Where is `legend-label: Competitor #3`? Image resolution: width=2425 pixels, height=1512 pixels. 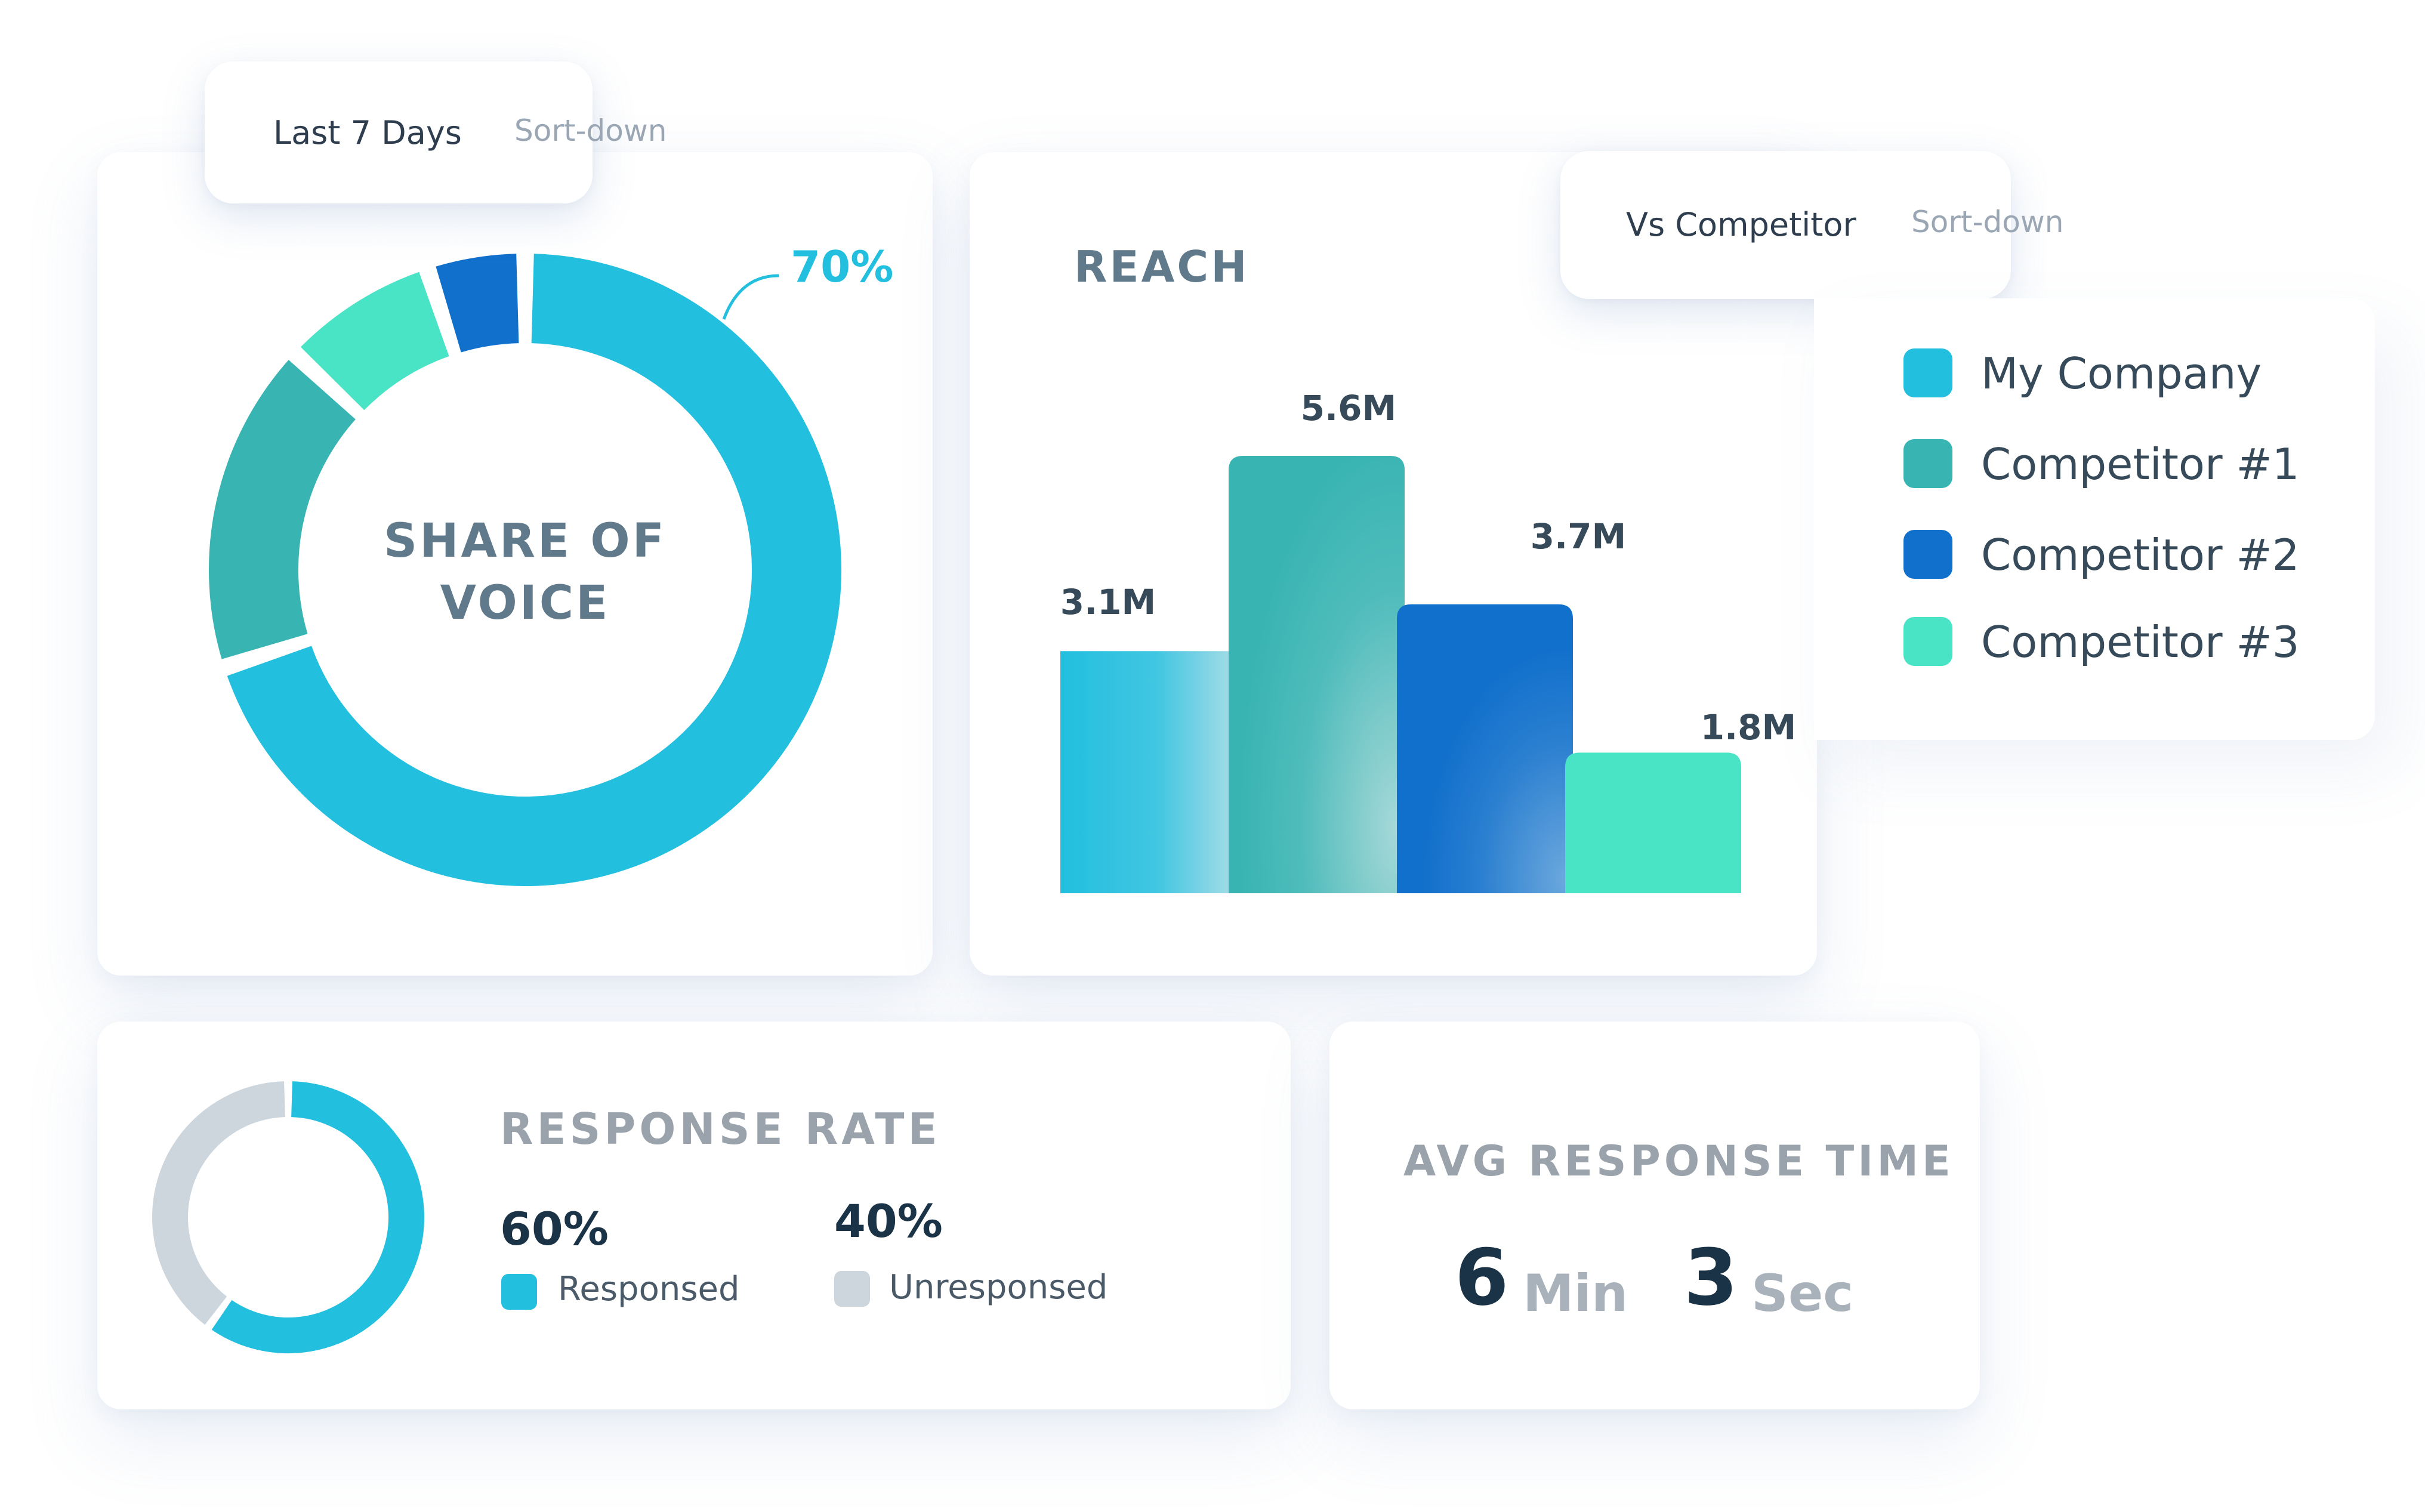
legend-label: Competitor #3 is located at coordinates (2140, 642).